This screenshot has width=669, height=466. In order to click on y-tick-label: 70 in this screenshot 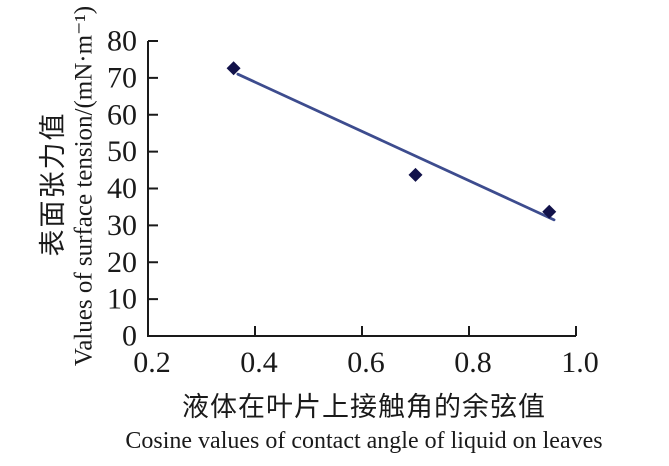, I will do `click(122, 77)`.